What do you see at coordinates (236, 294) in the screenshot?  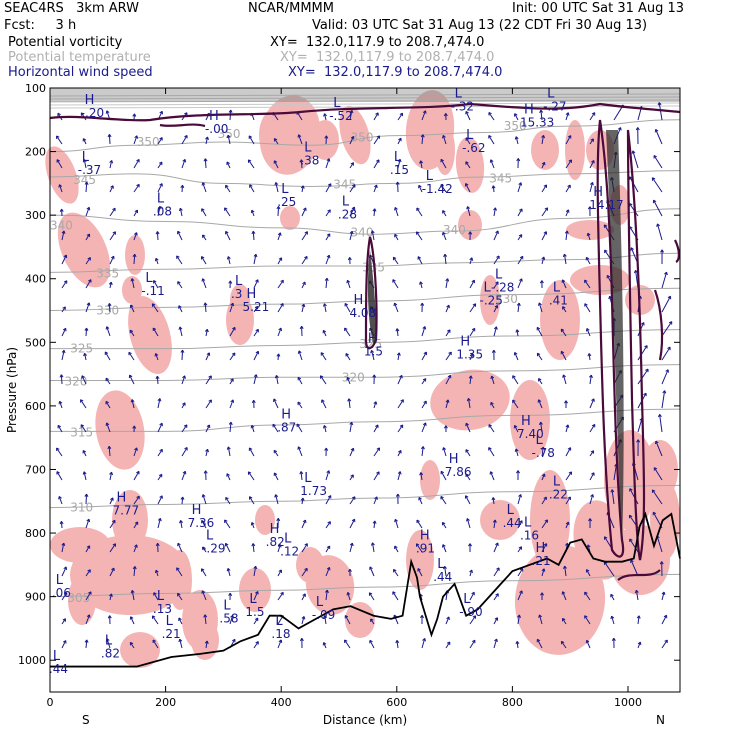 I see `extremum-value: .3` at bounding box center [236, 294].